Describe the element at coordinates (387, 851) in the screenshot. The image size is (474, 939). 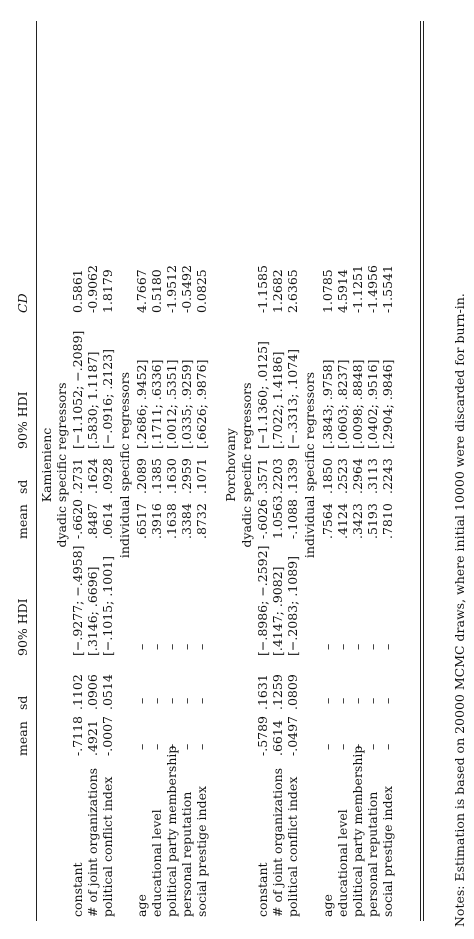
I see `row-label: social prestige index` at that location.